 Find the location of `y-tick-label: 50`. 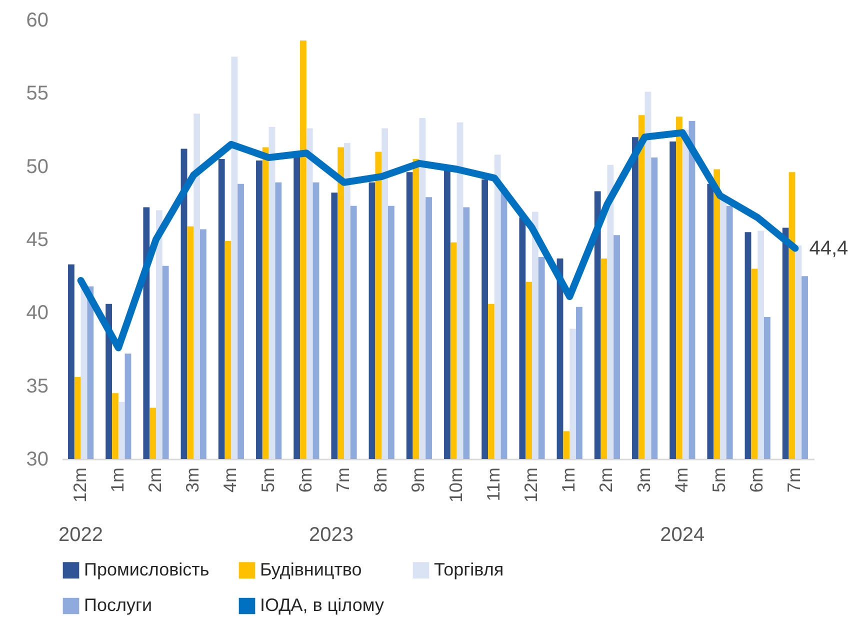

y-tick-label: 50 is located at coordinates (37, 167).